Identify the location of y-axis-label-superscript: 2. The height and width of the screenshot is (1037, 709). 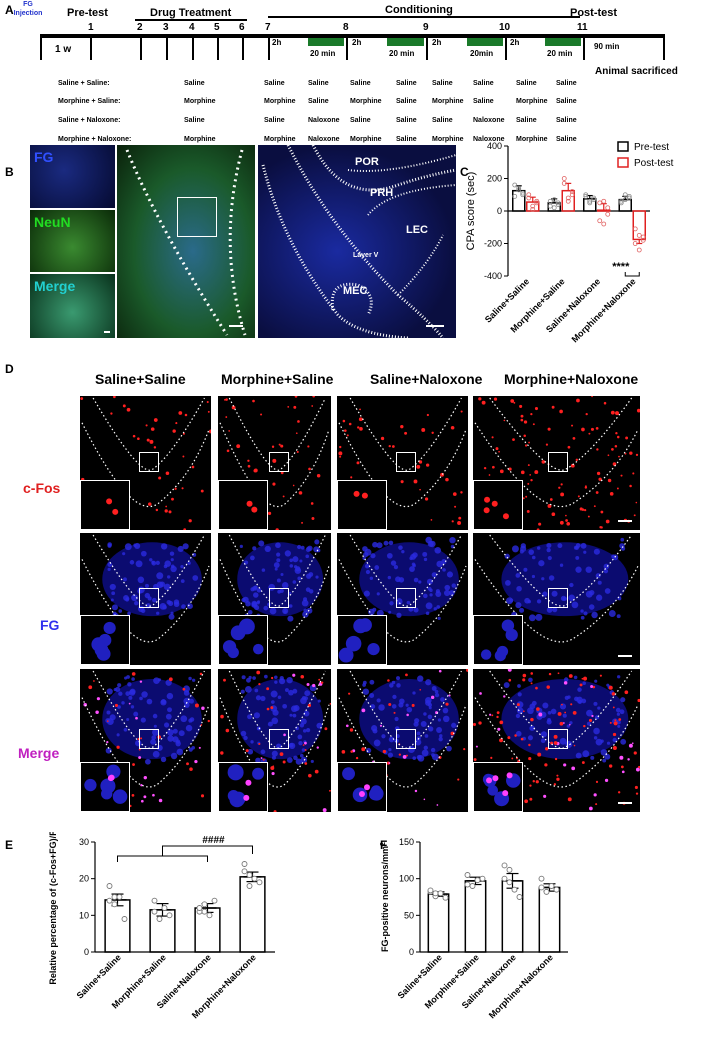
(383, 844).